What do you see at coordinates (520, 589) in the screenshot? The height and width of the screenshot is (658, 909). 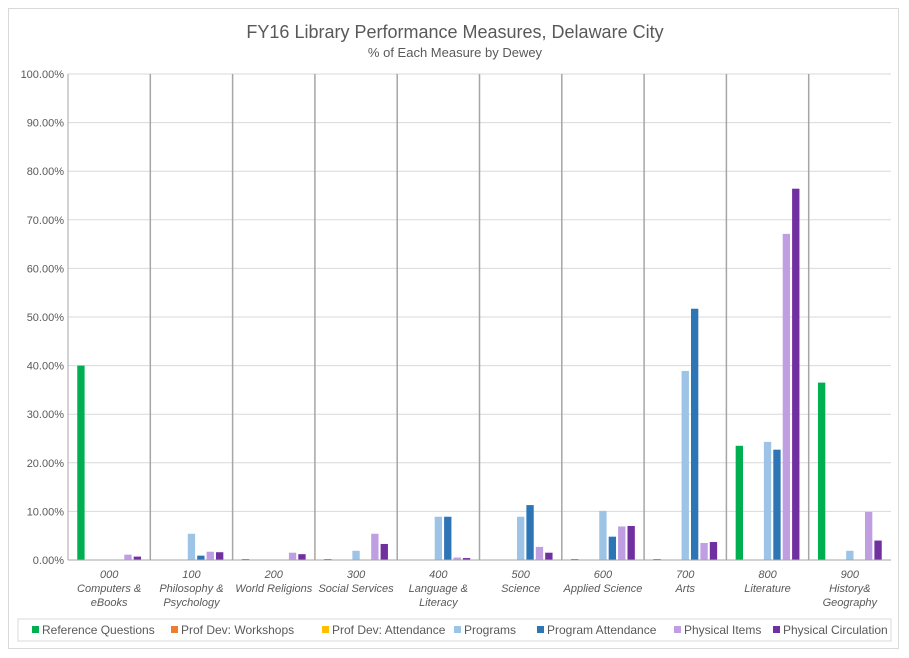 I see `x-tick-label: Science` at bounding box center [520, 589].